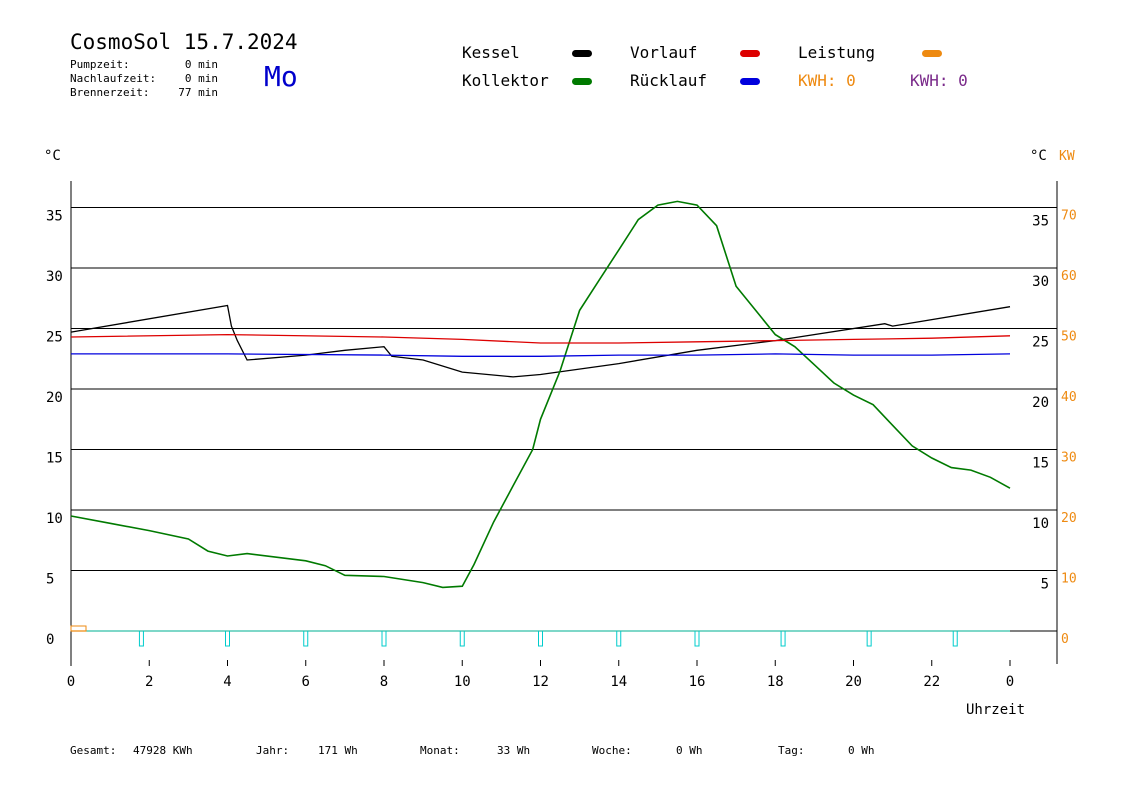  I want to click on y-tick-left-0: 0, so click(50, 640).